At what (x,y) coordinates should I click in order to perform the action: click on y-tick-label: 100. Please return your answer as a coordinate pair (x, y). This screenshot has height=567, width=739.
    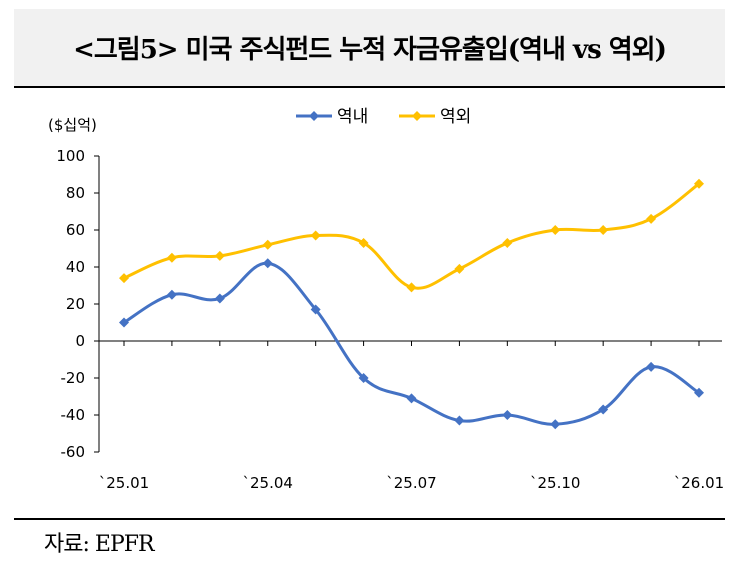
    Looking at the image, I should click on (70, 156).